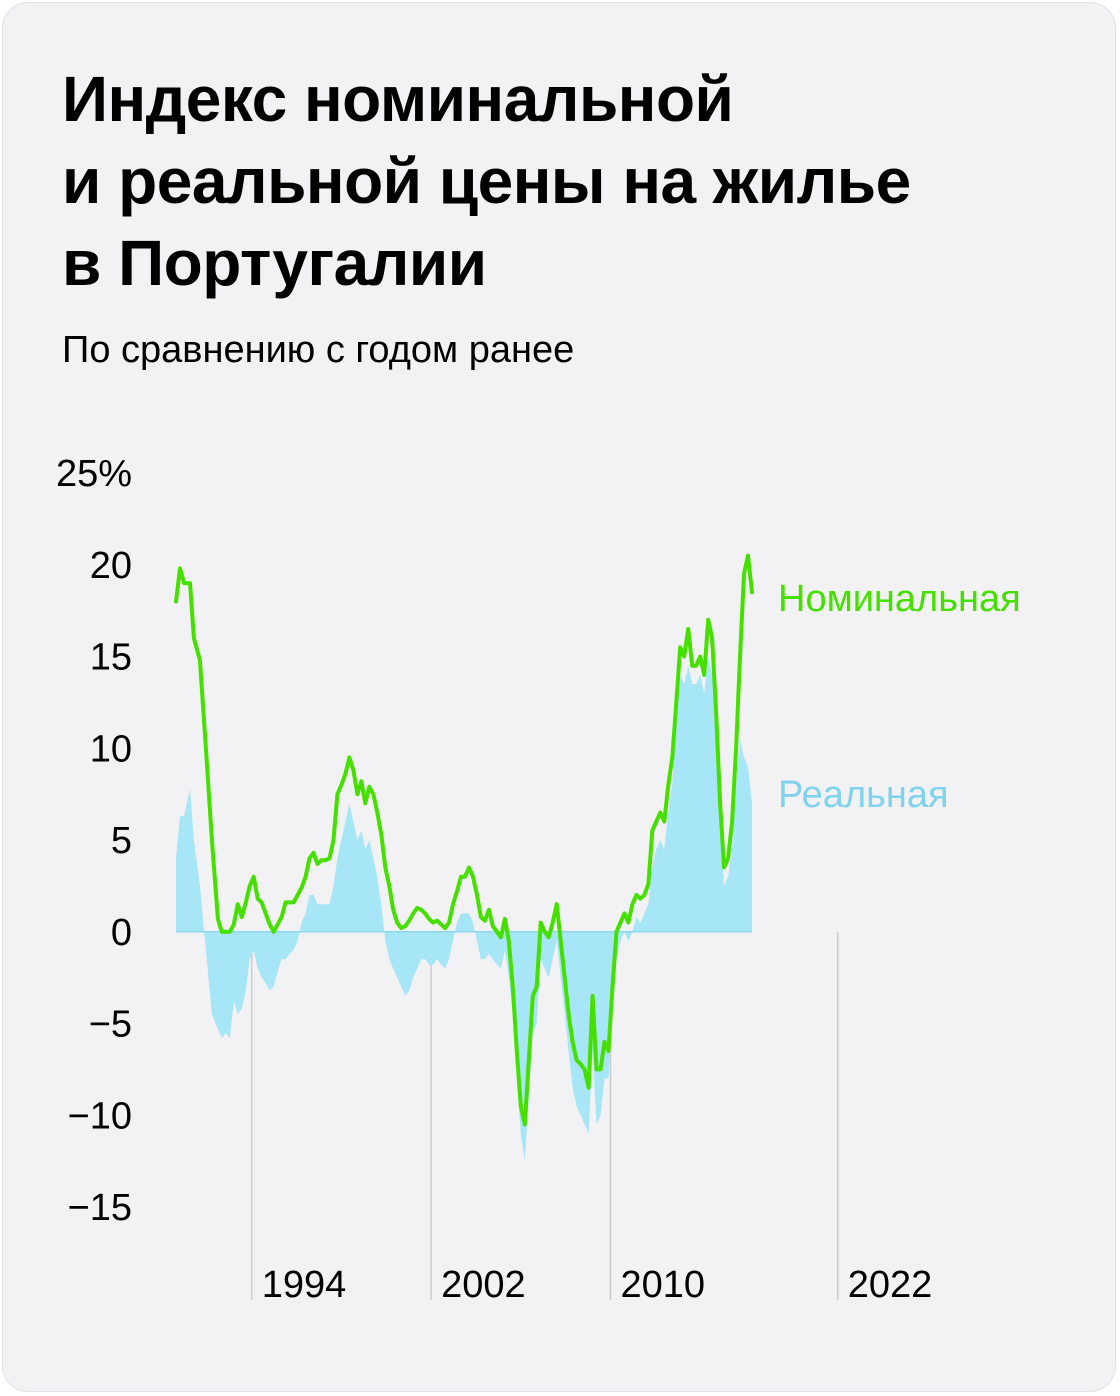 Image resolution: width=1120 pixels, height=1396 pixels. What do you see at coordinates (111, 566) in the screenshot?
I see `y-tick-label: 20` at bounding box center [111, 566].